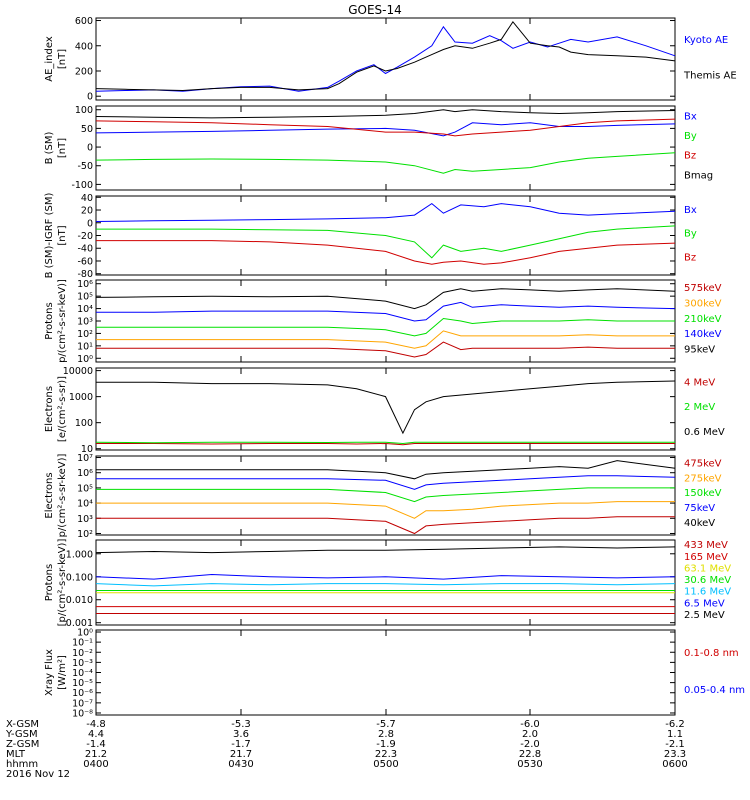 The width and height of the screenshot is (750, 800). I want to click on legend-entry: 165 MeV, so click(706, 557).